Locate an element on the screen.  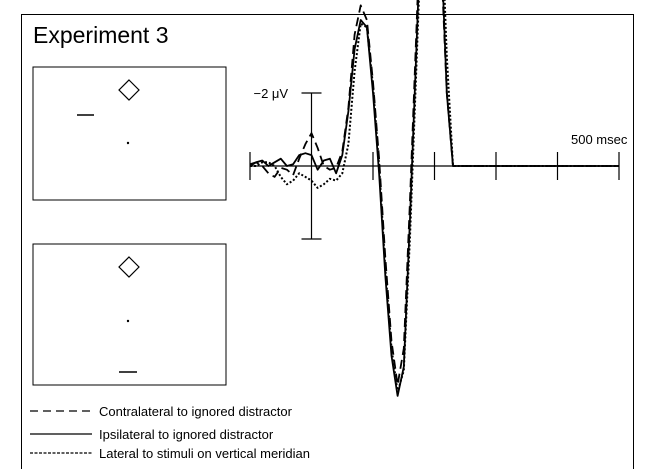
y-scale-label: −2 μV is located at coordinates (271, 93).